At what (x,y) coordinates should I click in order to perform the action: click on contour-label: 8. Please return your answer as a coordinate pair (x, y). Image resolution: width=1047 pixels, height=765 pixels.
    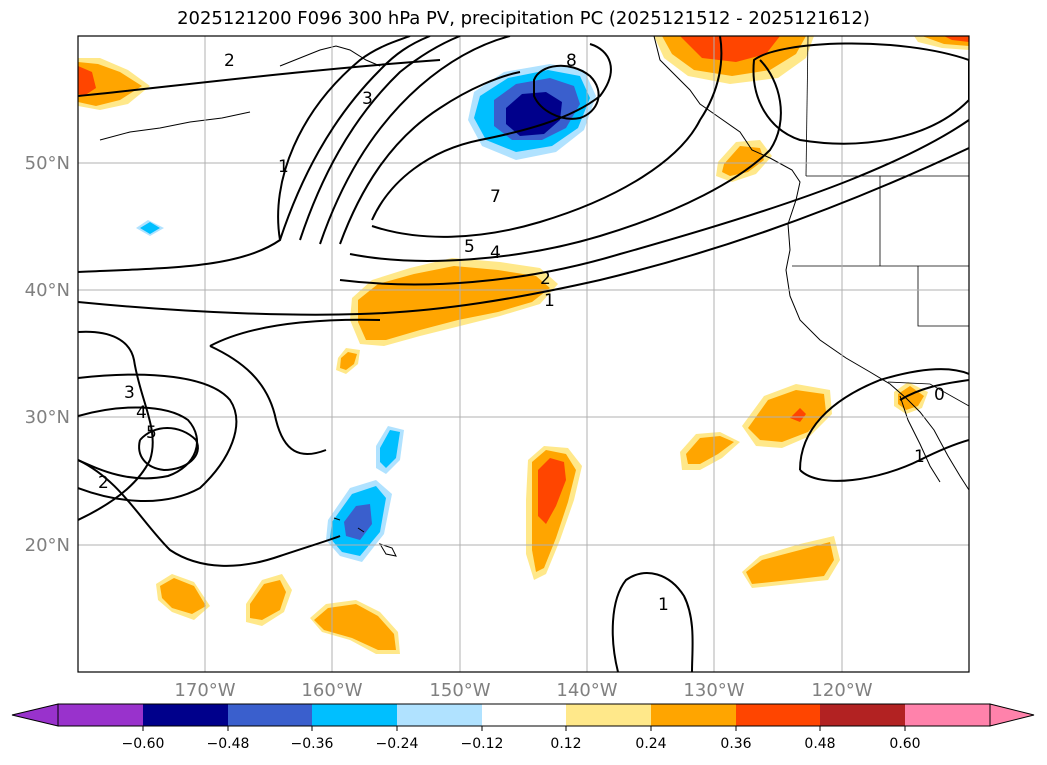
    Looking at the image, I should click on (571, 61).